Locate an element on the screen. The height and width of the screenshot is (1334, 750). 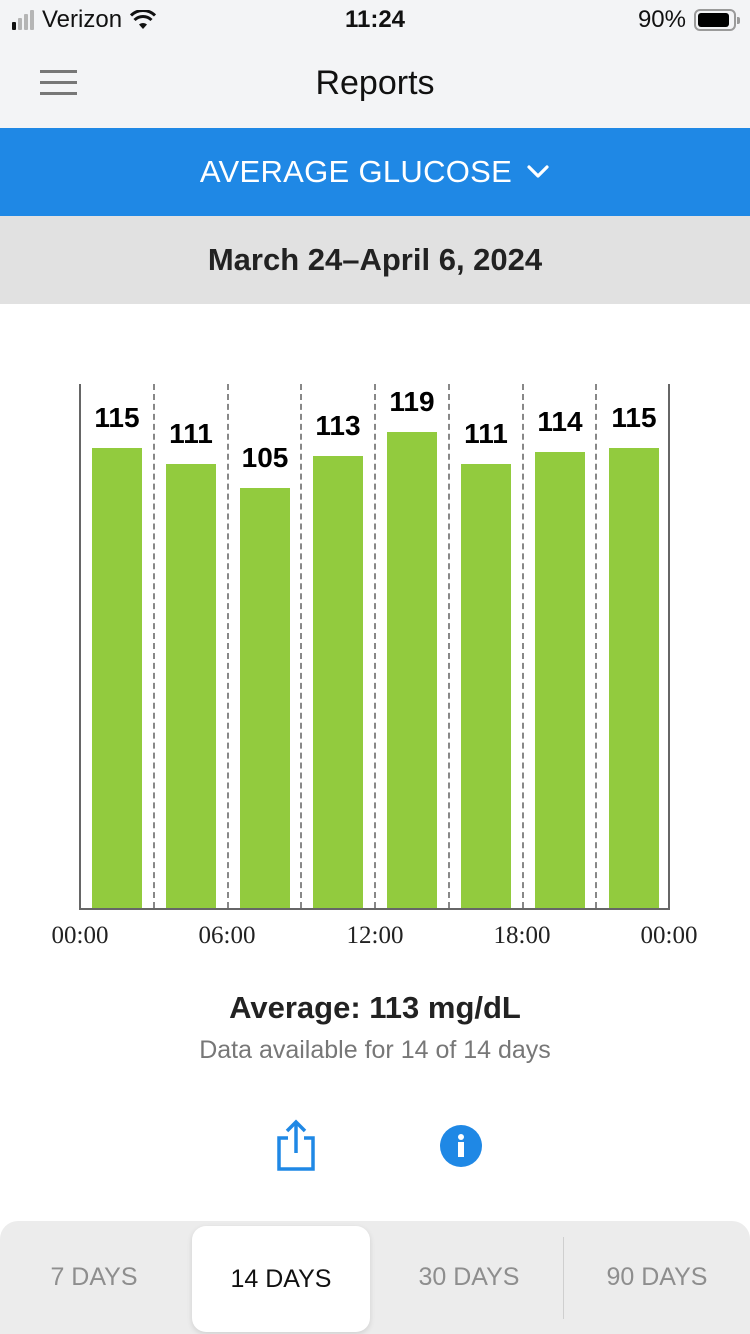
average-summary: Average: 113 mg/dL is located at coordinates (375, 1007).